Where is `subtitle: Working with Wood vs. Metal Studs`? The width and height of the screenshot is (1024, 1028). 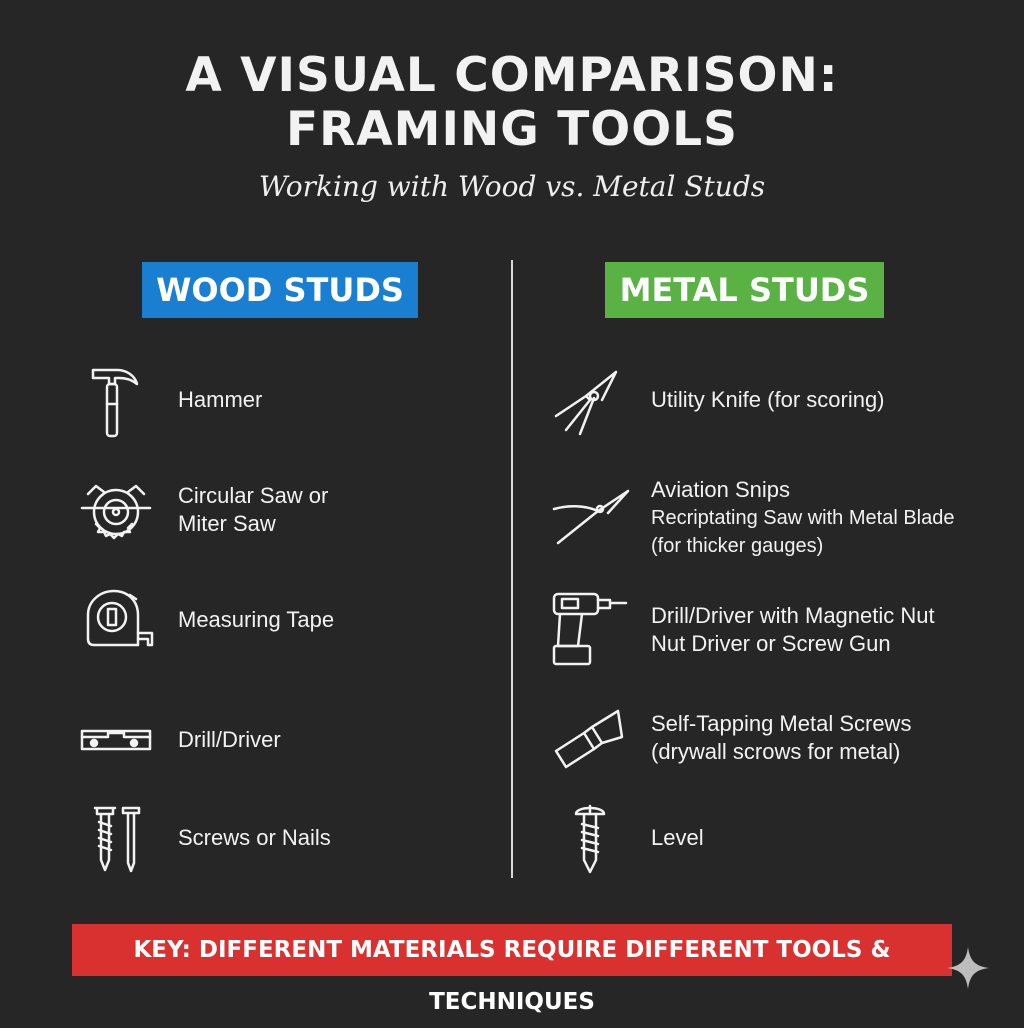 subtitle: Working with Wood vs. Metal Studs is located at coordinates (512, 186).